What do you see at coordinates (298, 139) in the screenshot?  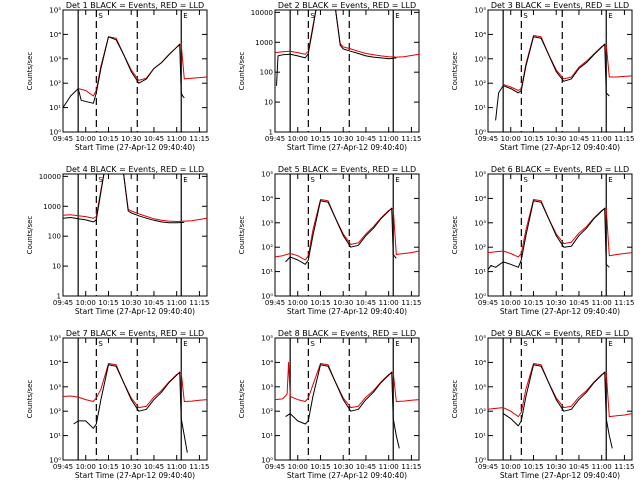 I see `panel-2-xtick-label-1: 10:00` at bounding box center [298, 139].